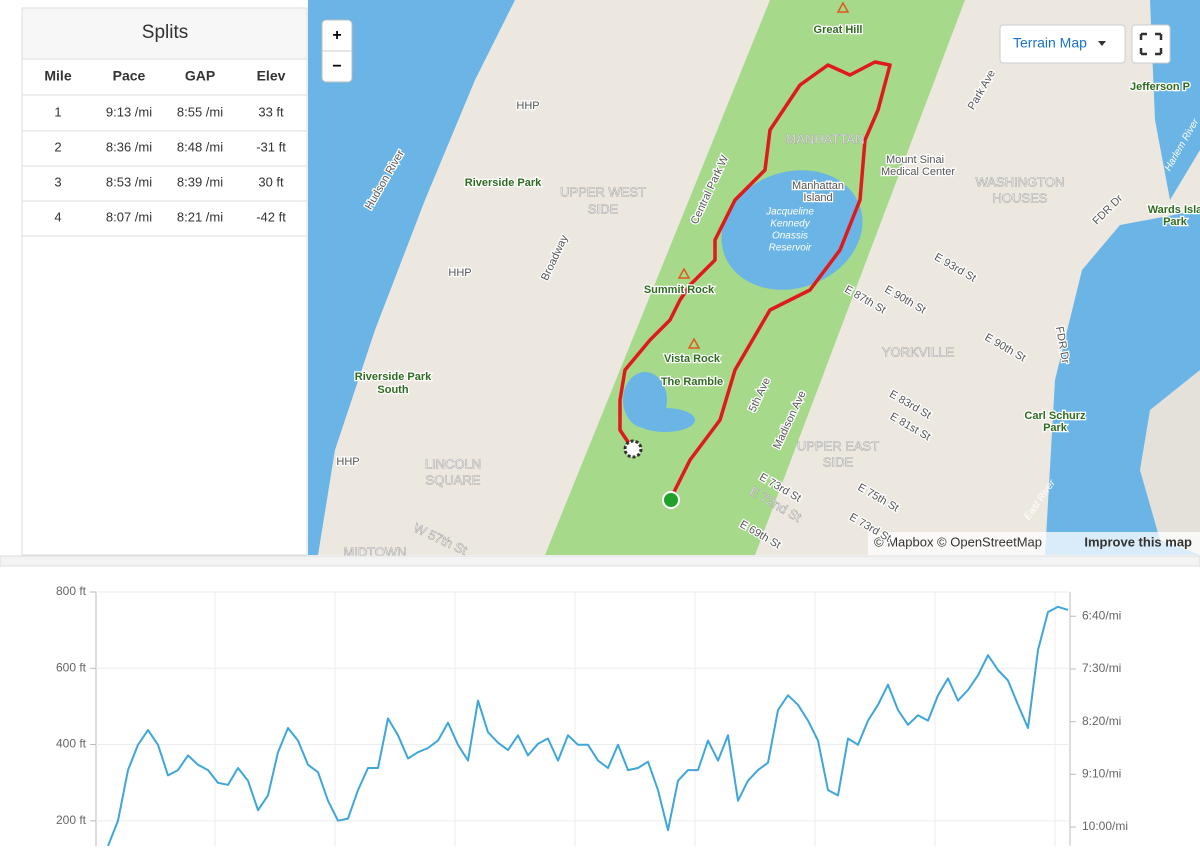 This screenshot has width=1200, height=851. I want to click on map-label: South, so click(392, 390).